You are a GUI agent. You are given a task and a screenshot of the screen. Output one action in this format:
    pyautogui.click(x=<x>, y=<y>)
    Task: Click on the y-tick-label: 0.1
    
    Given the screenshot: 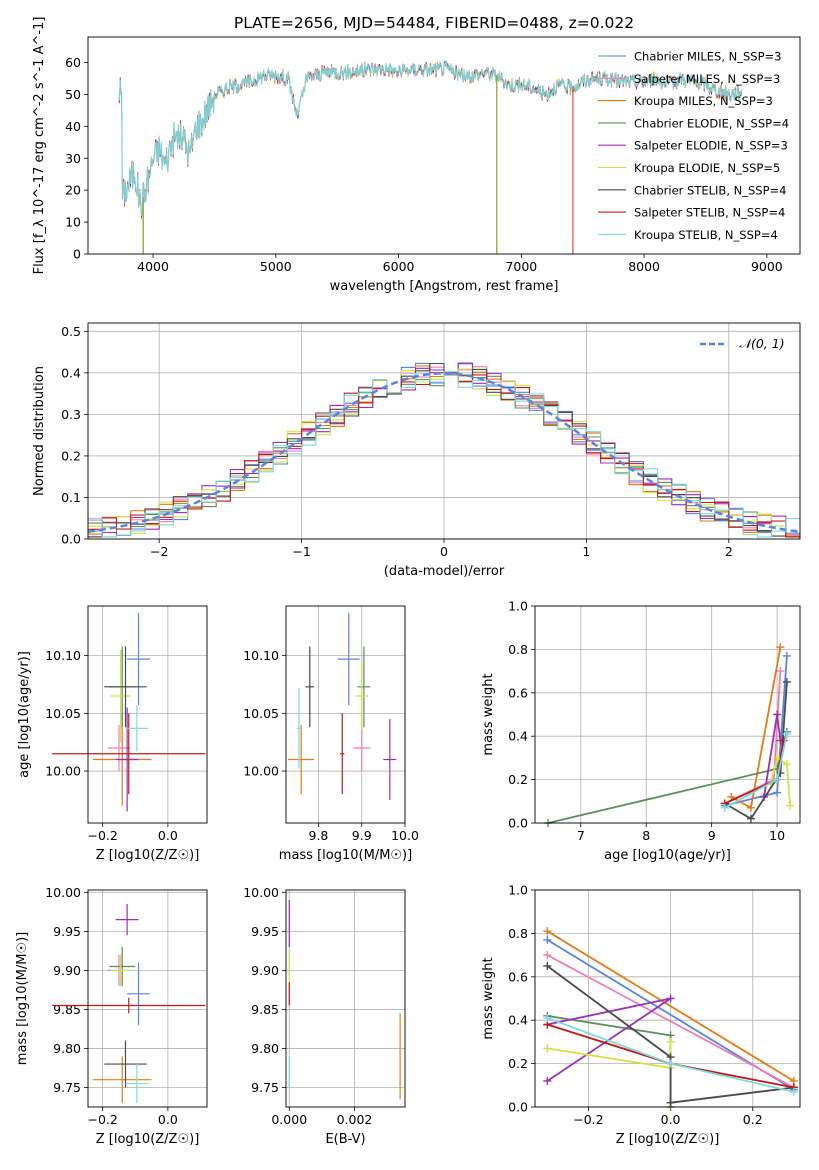 What is the action you would take?
    pyautogui.click(x=71, y=497)
    